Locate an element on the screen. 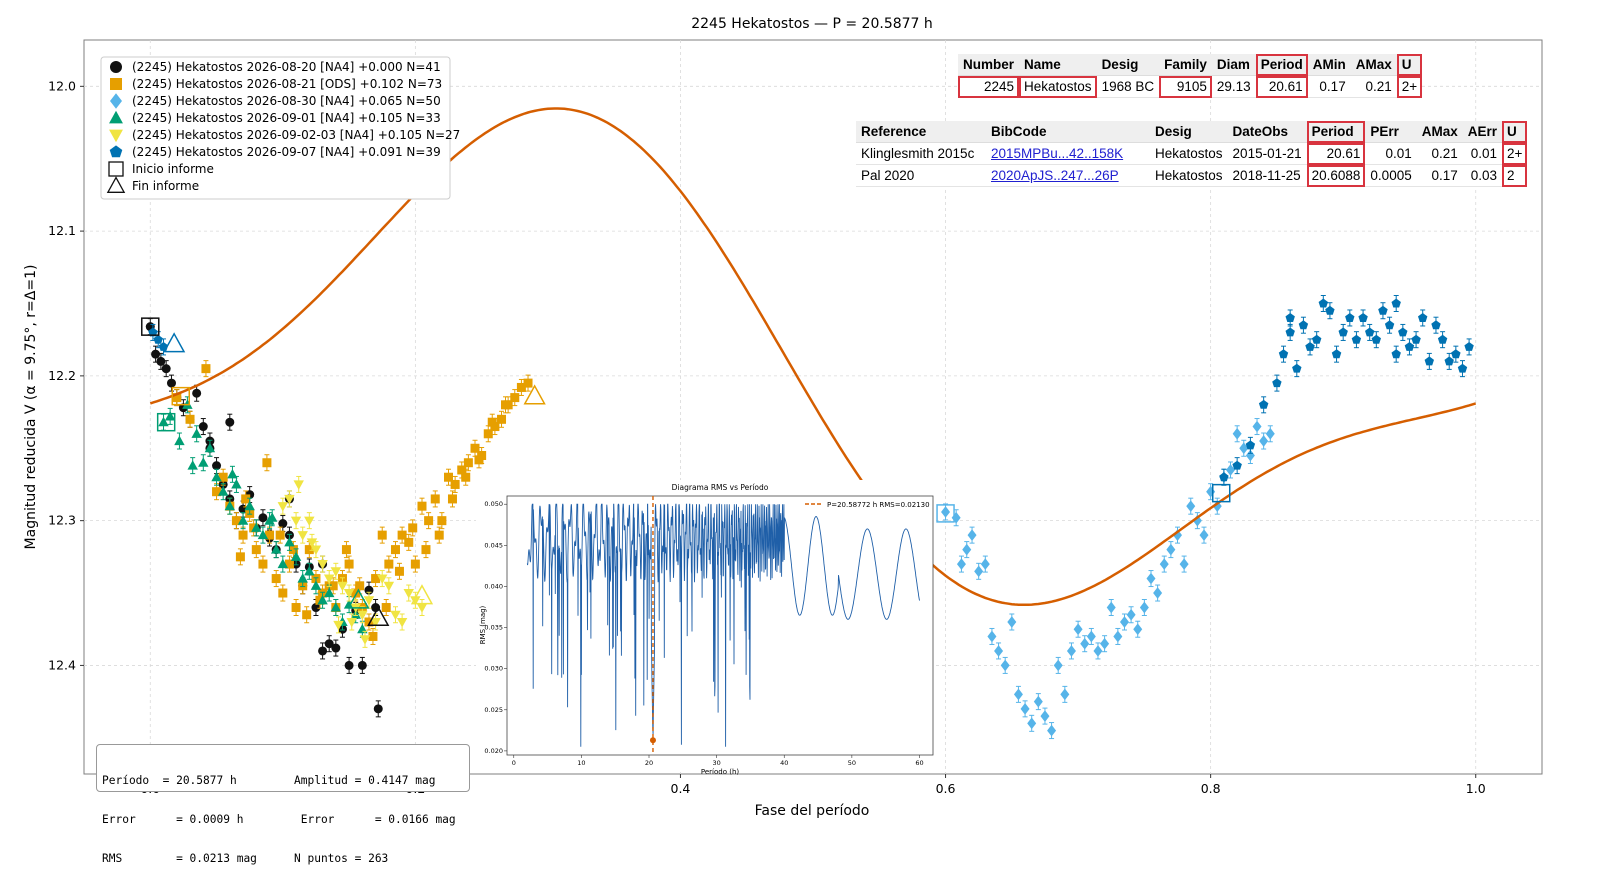 The image size is (1600, 878). cell-amax: 0.21 is located at coordinates (1373, 86).